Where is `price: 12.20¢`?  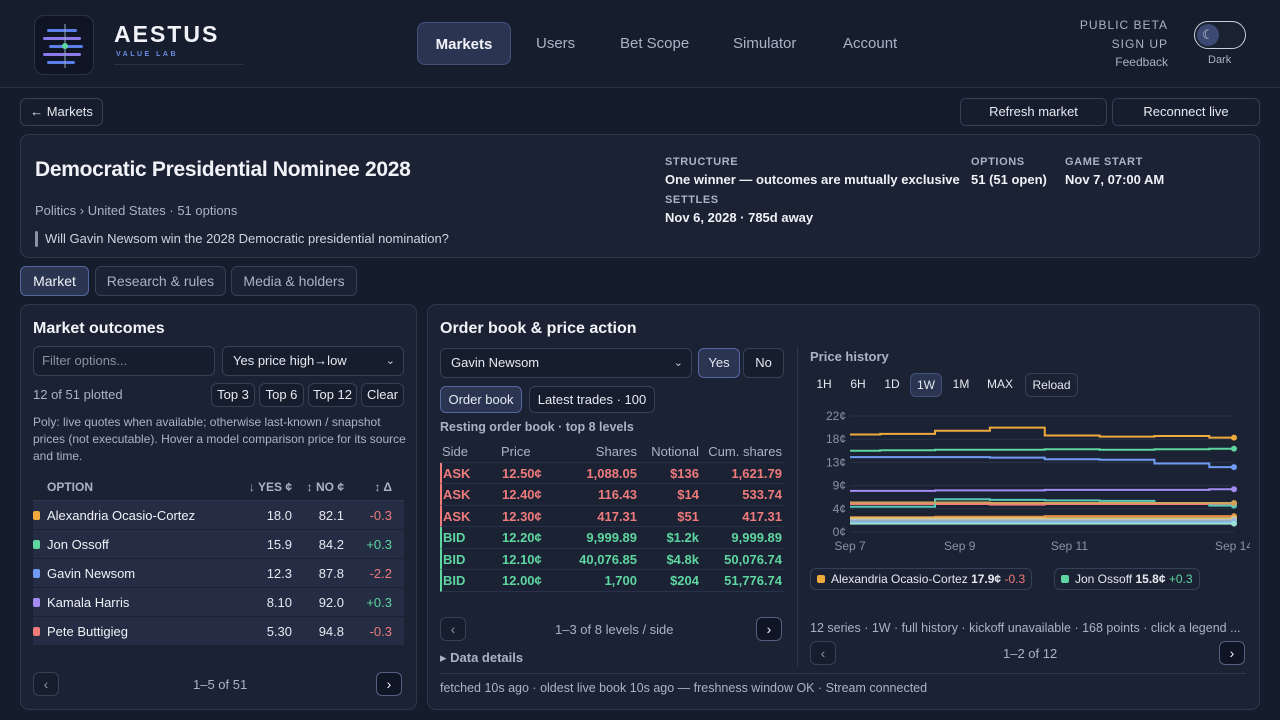
price: 12.20¢ is located at coordinates (522, 537).